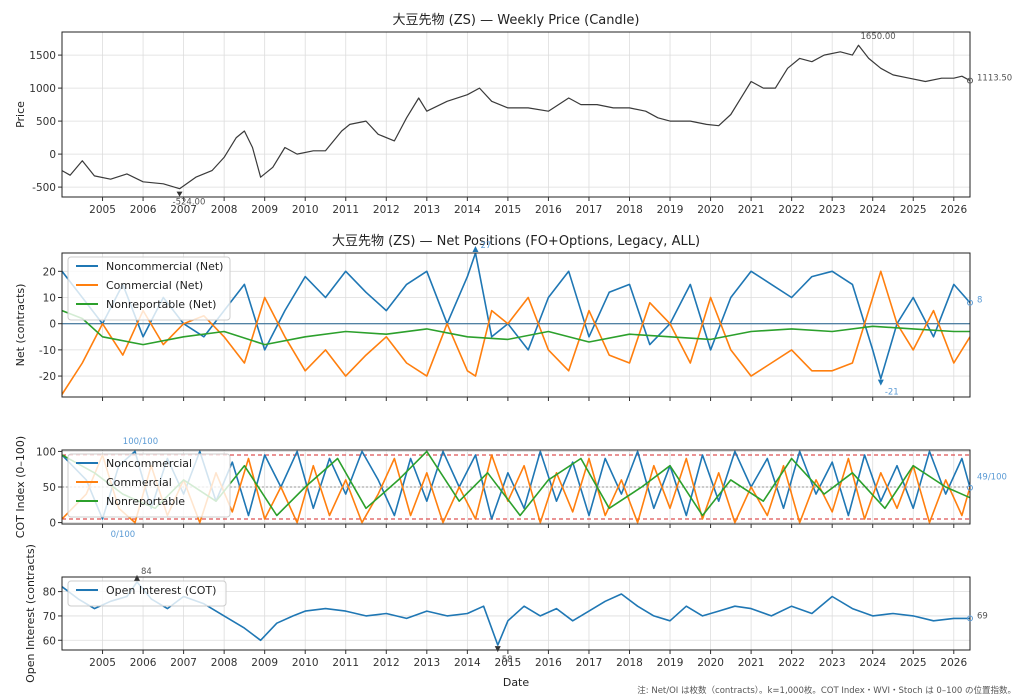 The image size is (1024, 699). I want to click on min-annotation: 58, so click(507, 660).